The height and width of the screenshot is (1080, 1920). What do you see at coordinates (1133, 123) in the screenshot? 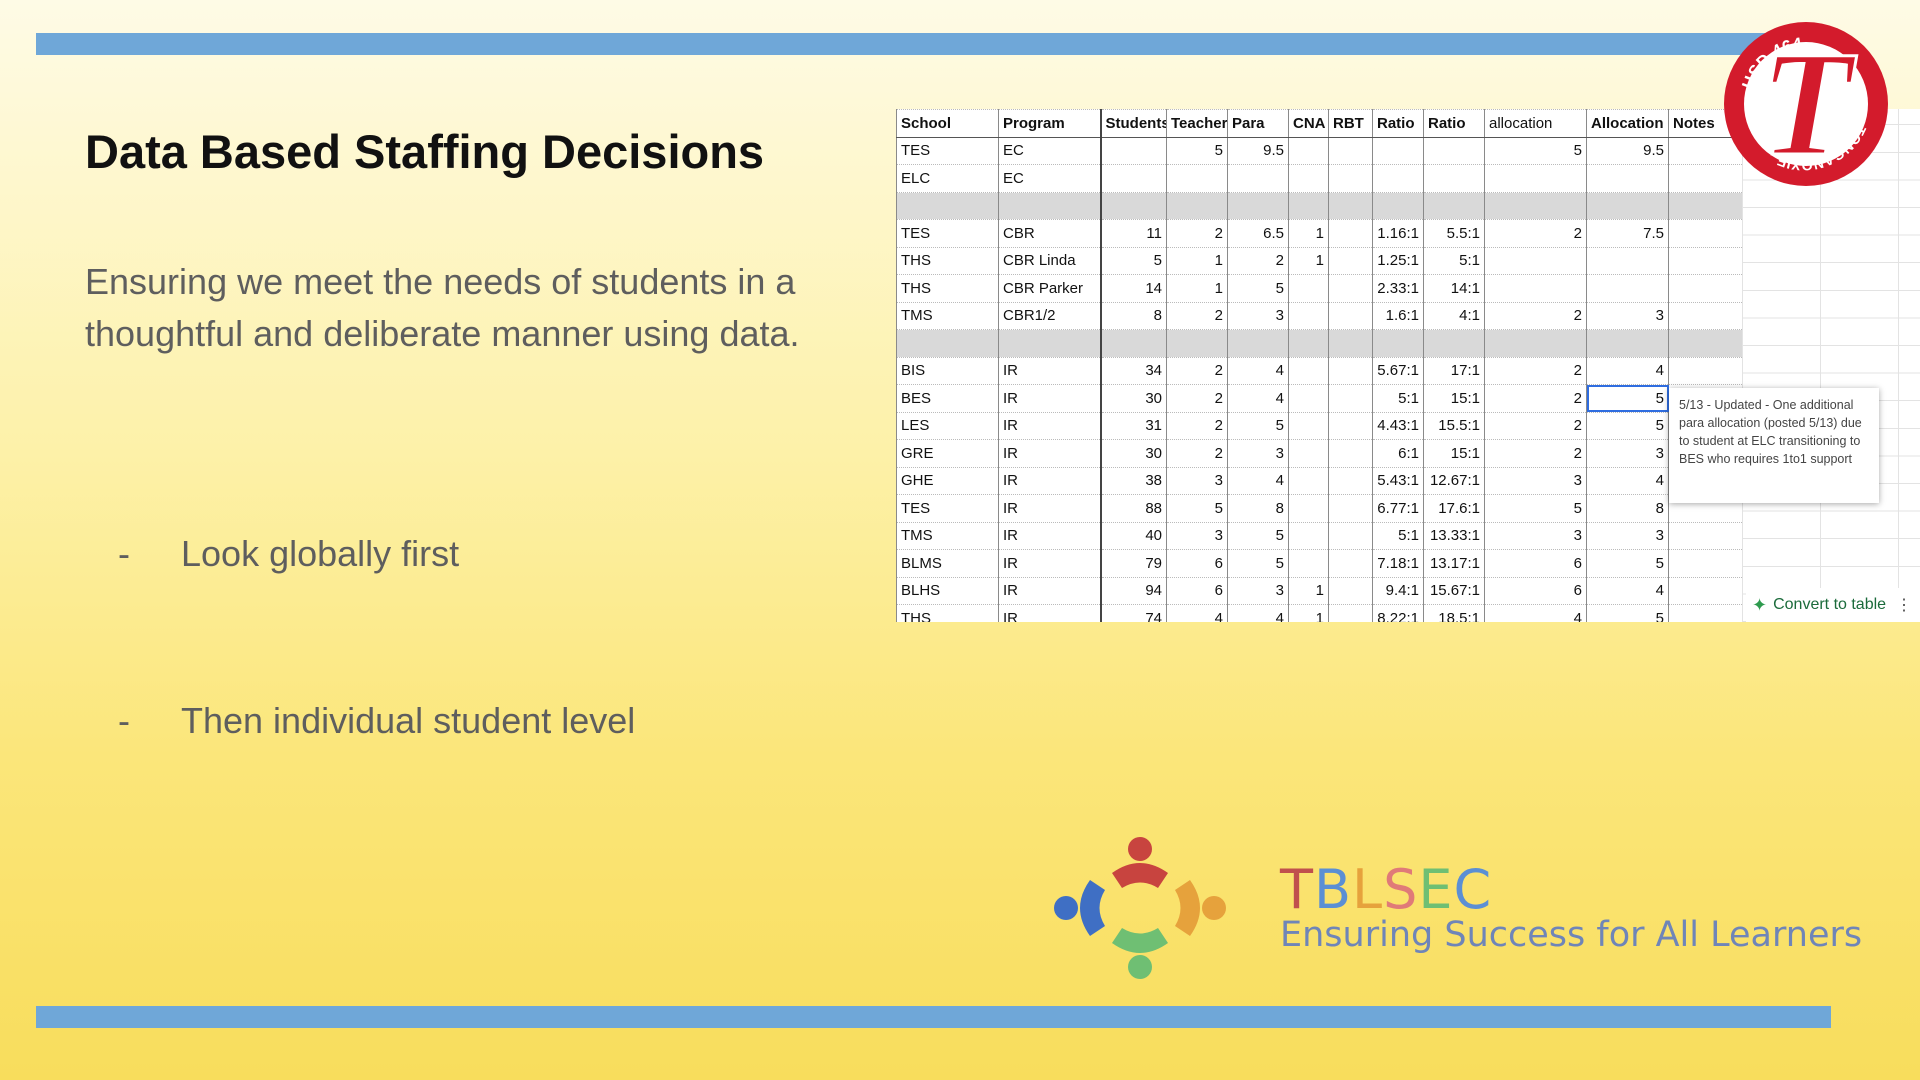
I see `column-header: Students` at bounding box center [1133, 123].